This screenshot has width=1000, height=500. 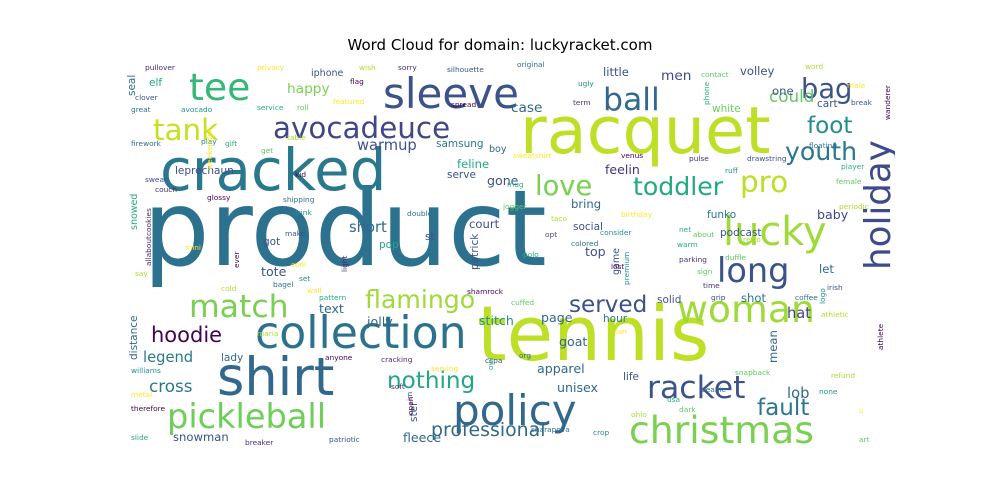 What do you see at coordinates (300, 174) in the screenshot?
I see `word-kid: kid` at bounding box center [300, 174].